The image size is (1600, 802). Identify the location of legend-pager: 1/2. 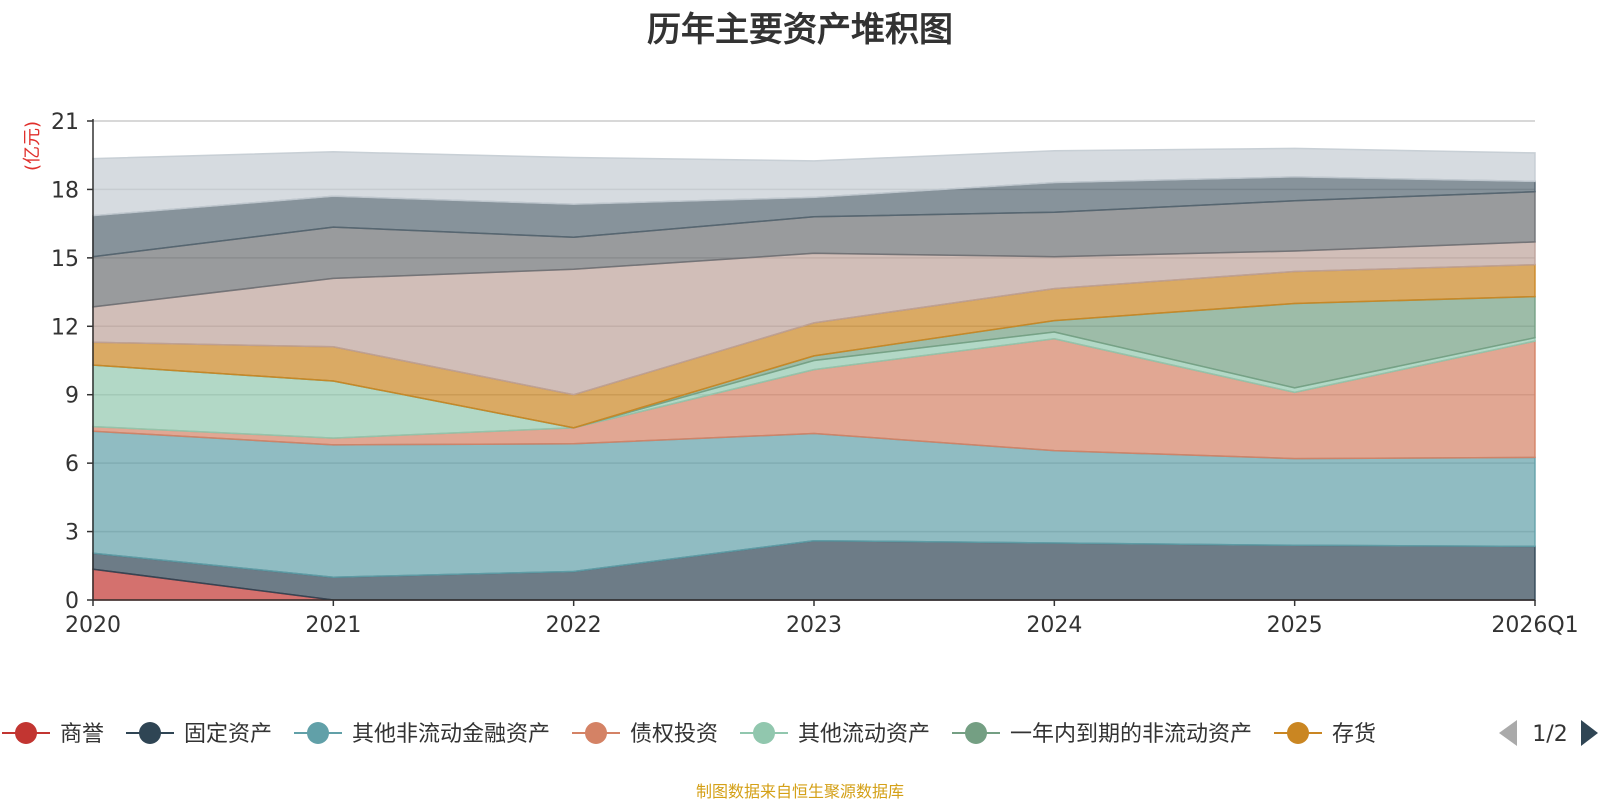
(1548, 733).